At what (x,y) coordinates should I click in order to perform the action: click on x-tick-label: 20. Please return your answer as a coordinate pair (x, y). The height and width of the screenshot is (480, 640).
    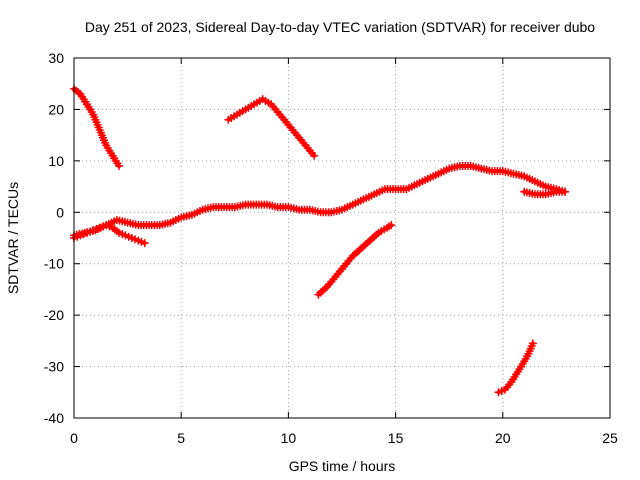
    Looking at the image, I should click on (503, 438).